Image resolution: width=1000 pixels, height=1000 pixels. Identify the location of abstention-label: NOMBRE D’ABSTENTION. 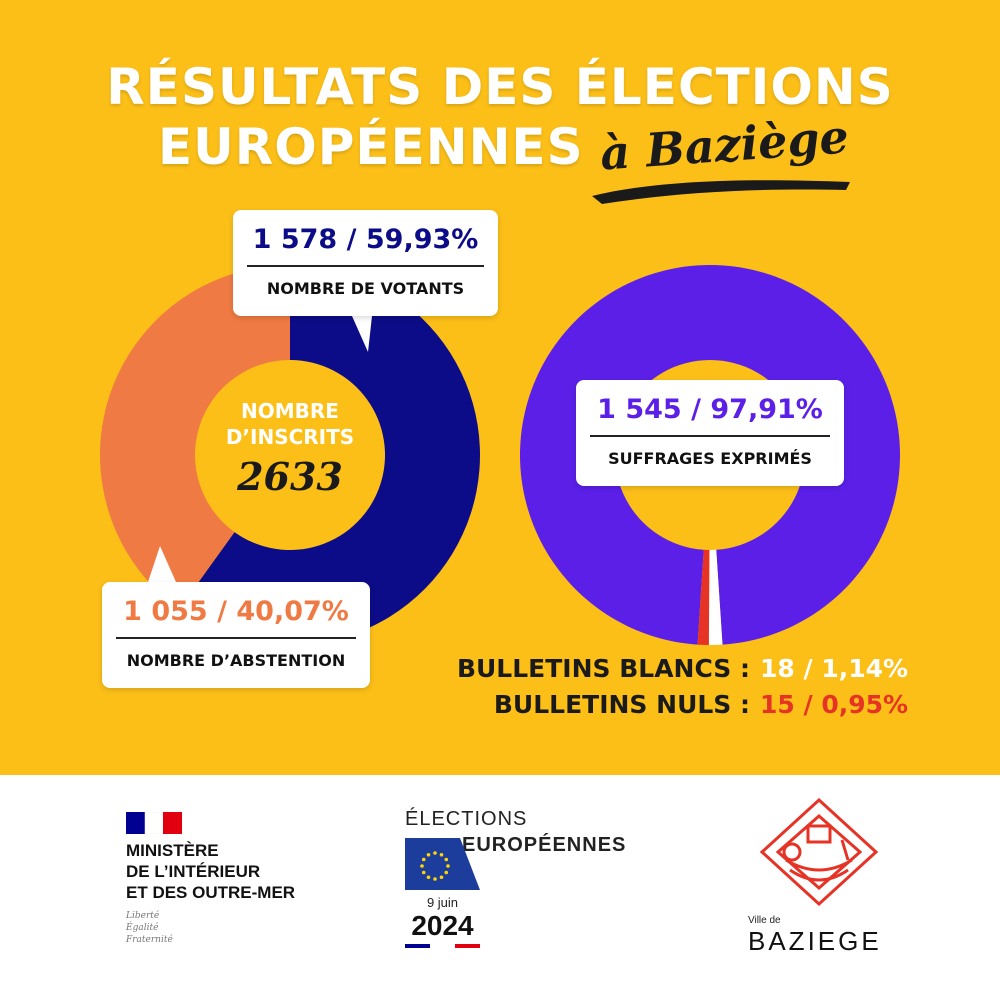
(236, 660).